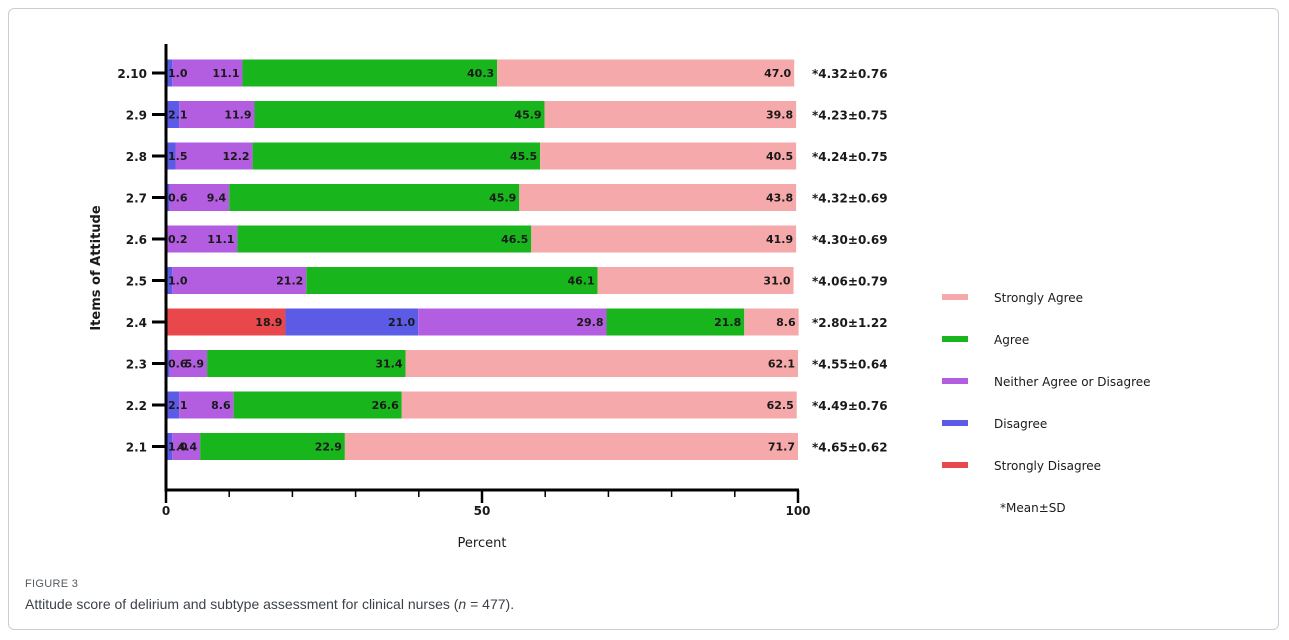 This screenshot has height=640, width=1289. Describe the element at coordinates (777, 73) in the screenshot. I see `data-label: 47.0` at that location.